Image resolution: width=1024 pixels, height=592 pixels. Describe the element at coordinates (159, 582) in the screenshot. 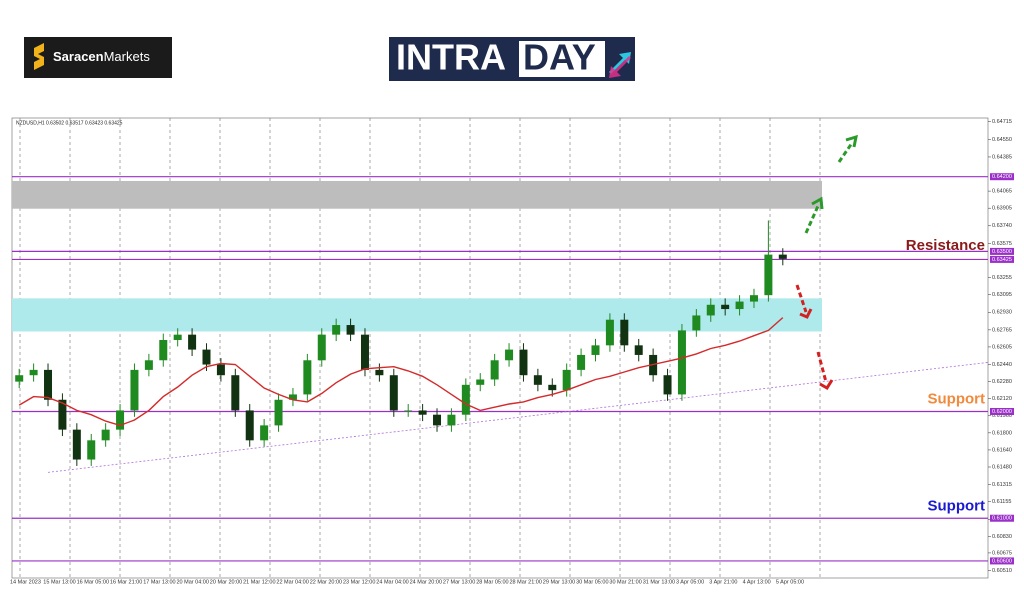

I see `x-tick-label: 17 Mar 13:00` at that location.